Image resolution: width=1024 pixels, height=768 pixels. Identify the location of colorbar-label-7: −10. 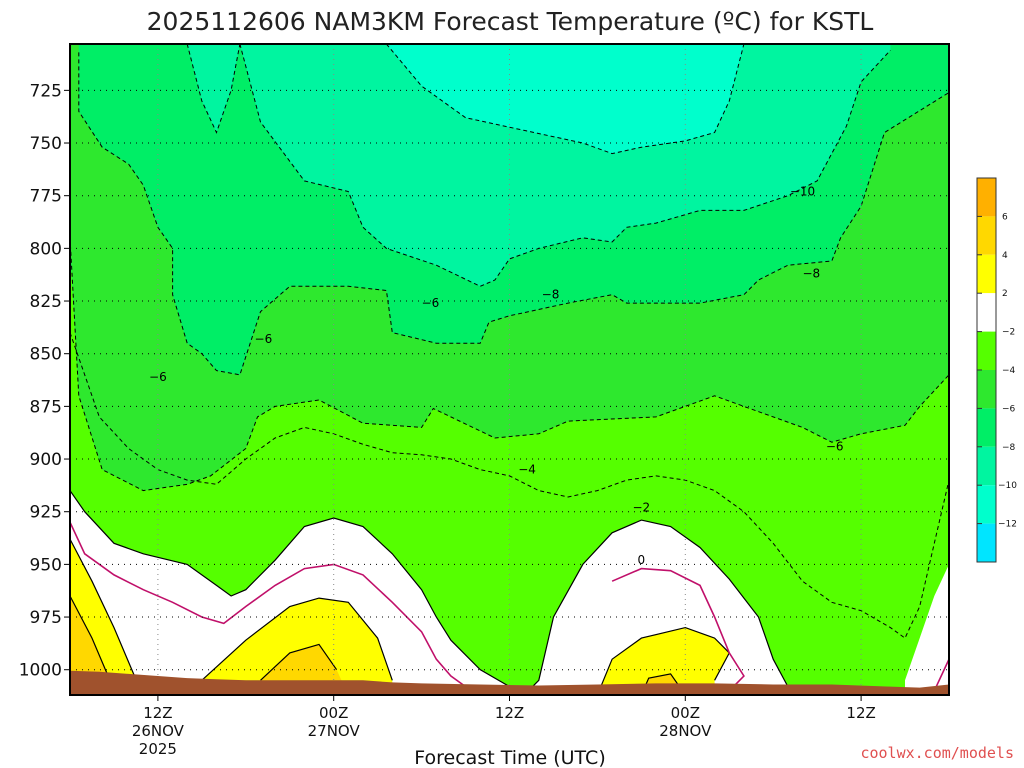
(1007, 486).